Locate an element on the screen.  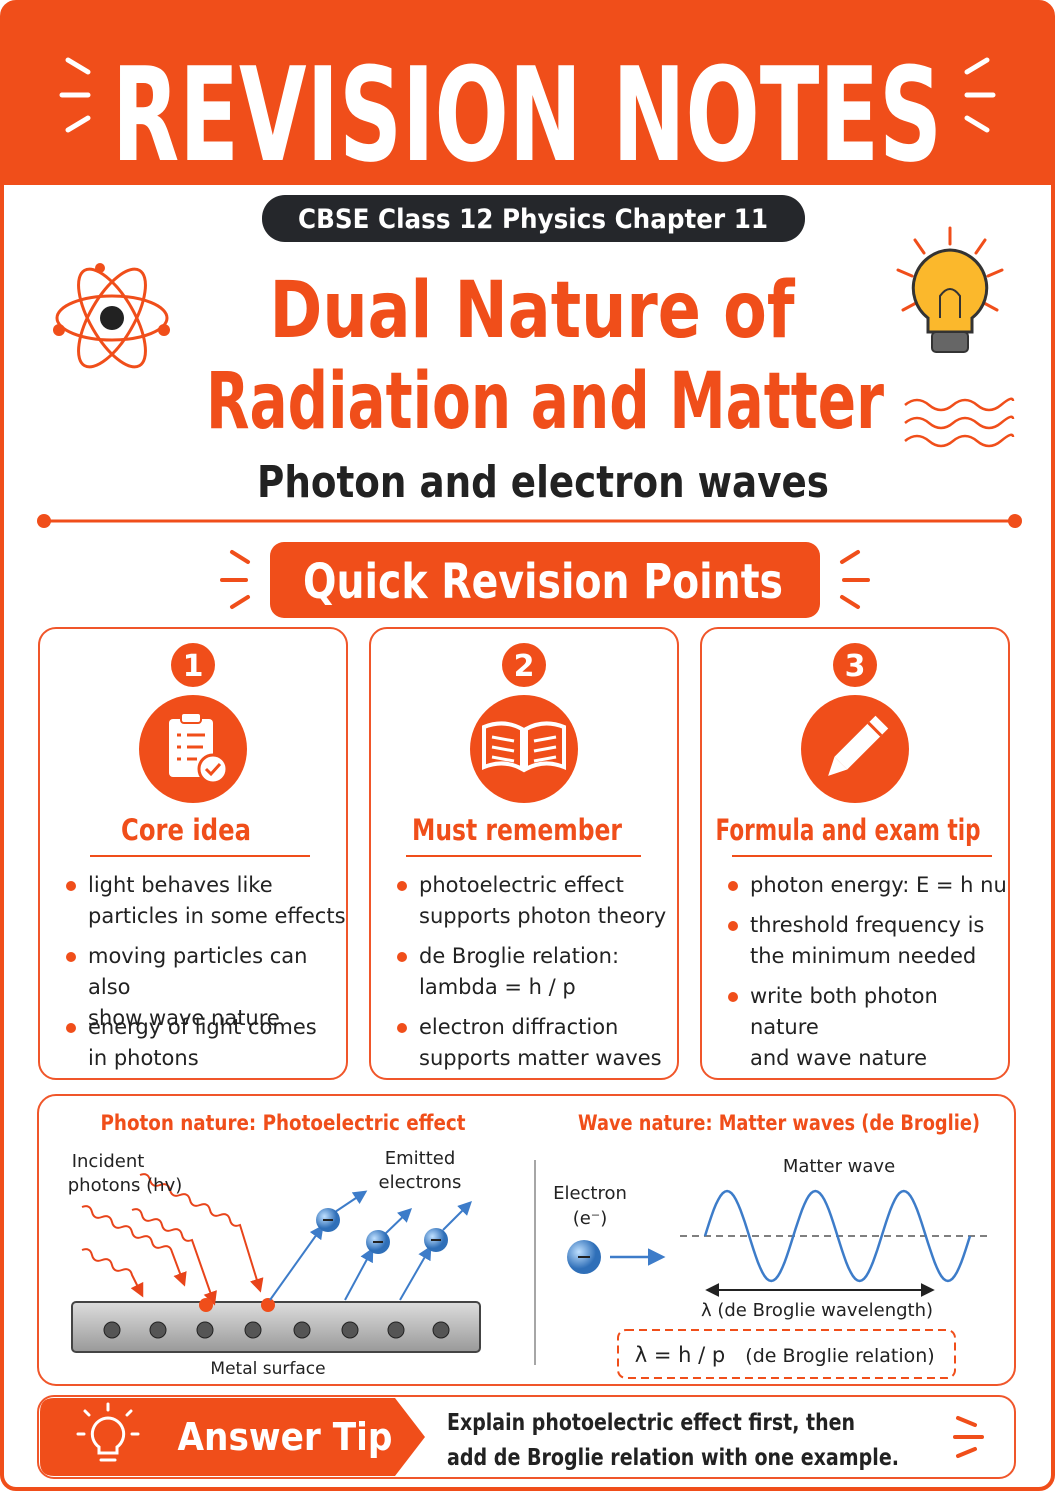
point-line: de Broglie relation: is located at coordinates (519, 956).